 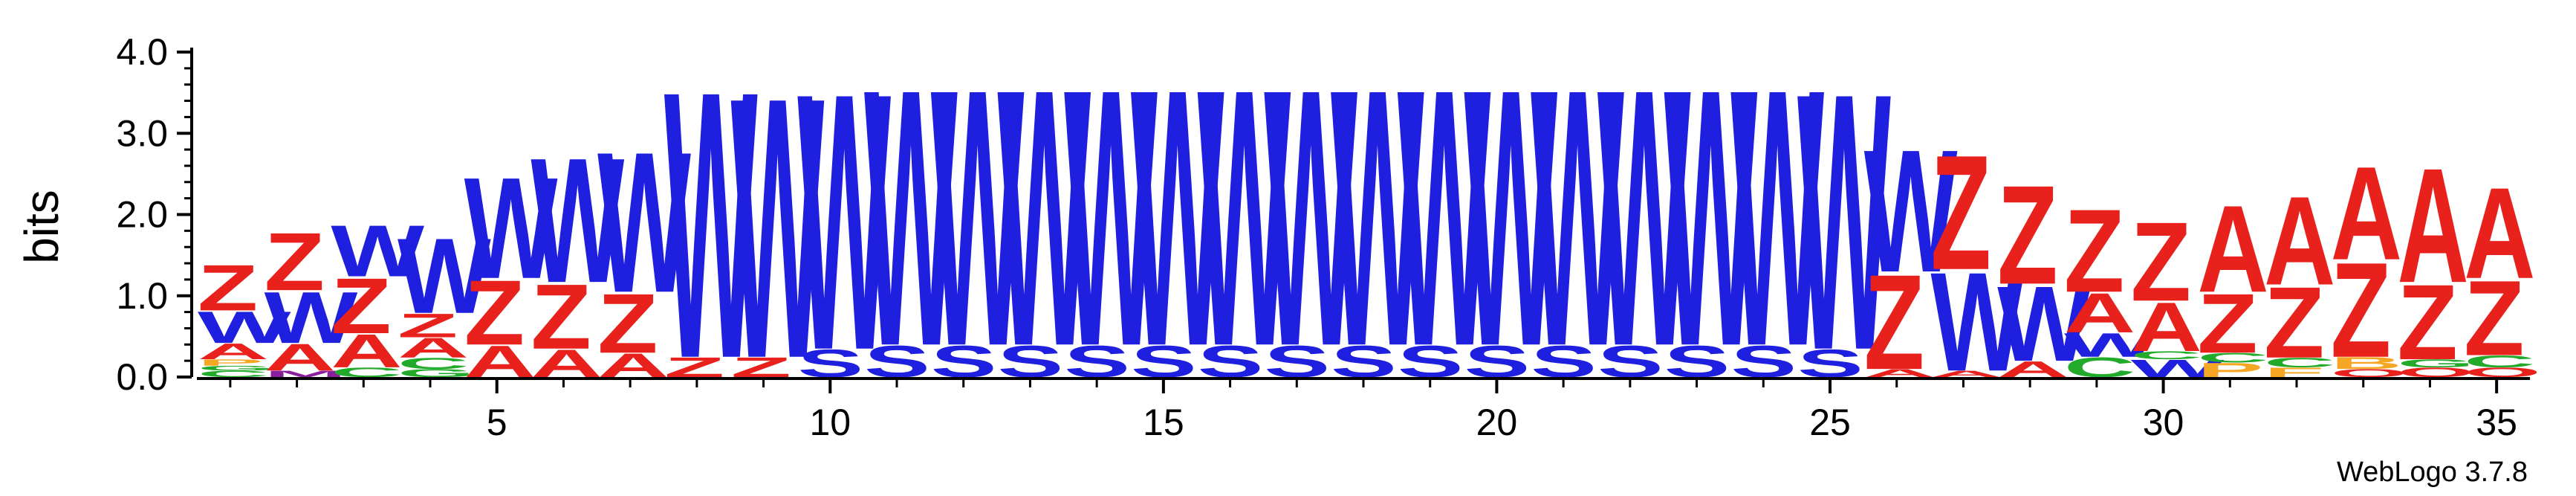 I want to click on x-tick-label: 5, so click(x=497, y=422).